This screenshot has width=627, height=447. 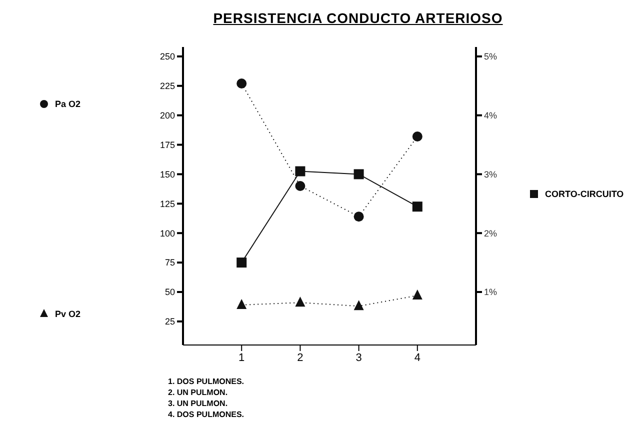 What do you see at coordinates (206, 381) in the screenshot?
I see `text: 1. DOS PULMONES.` at bounding box center [206, 381].